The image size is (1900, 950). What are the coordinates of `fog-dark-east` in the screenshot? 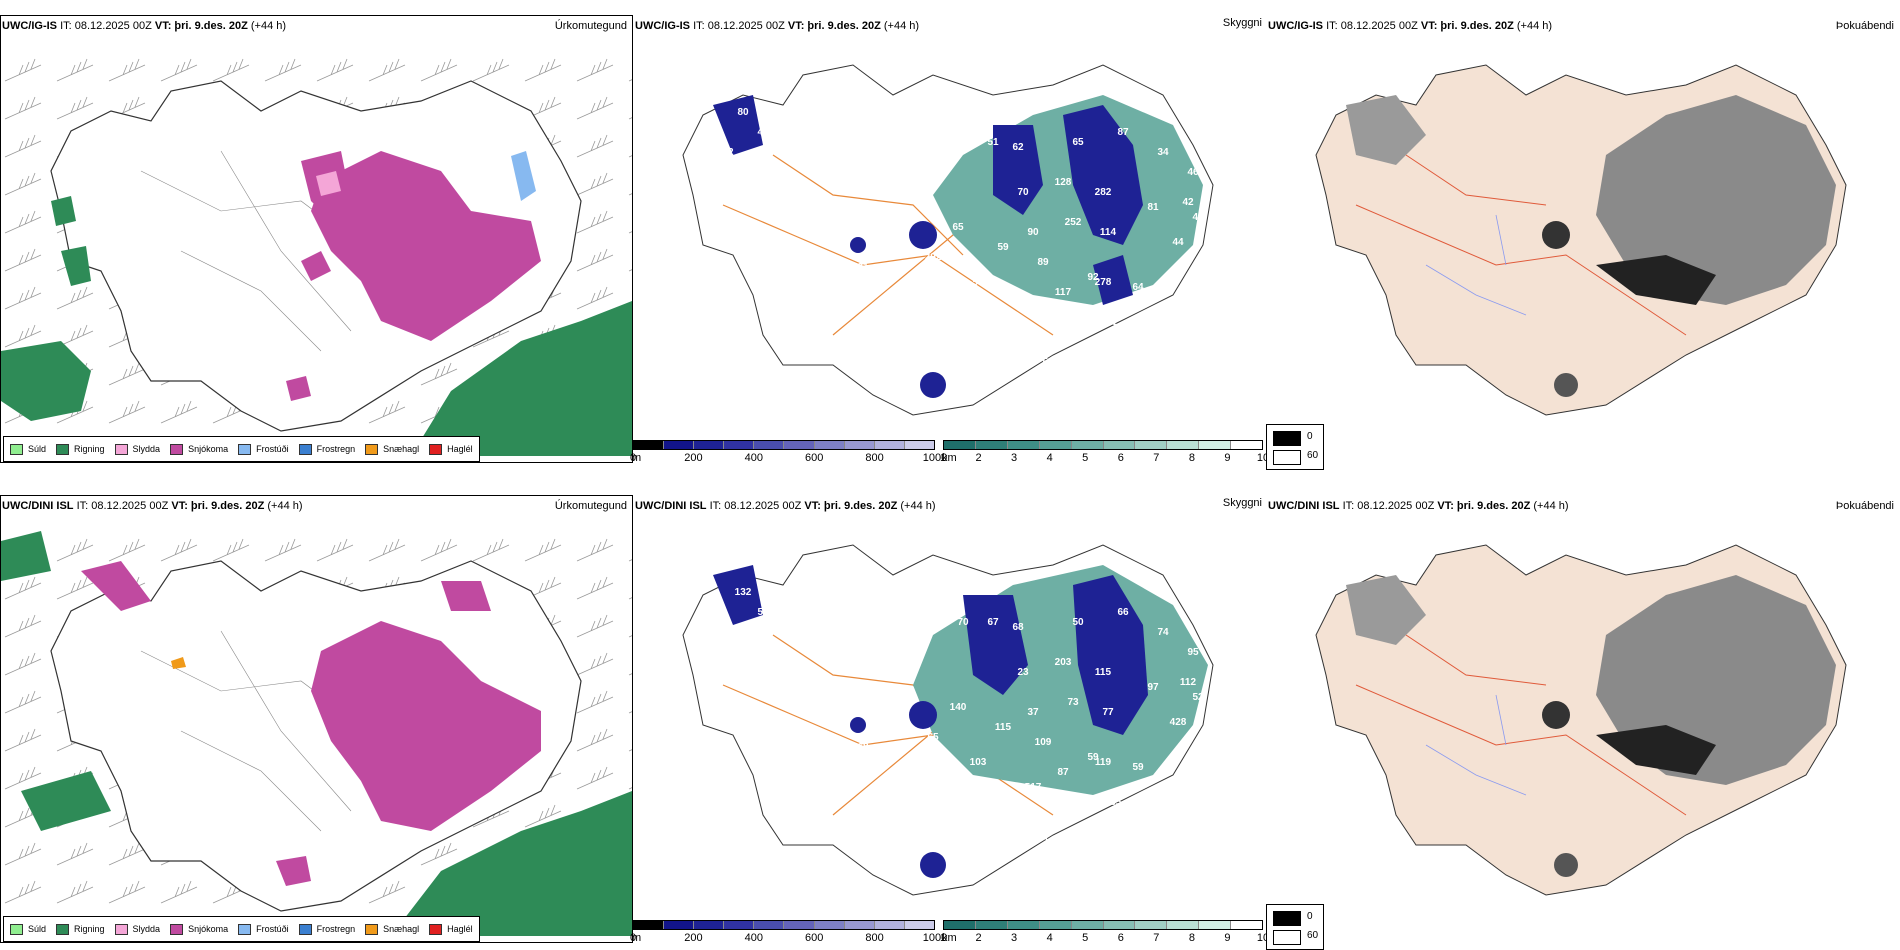 It's located at (1716, 200).